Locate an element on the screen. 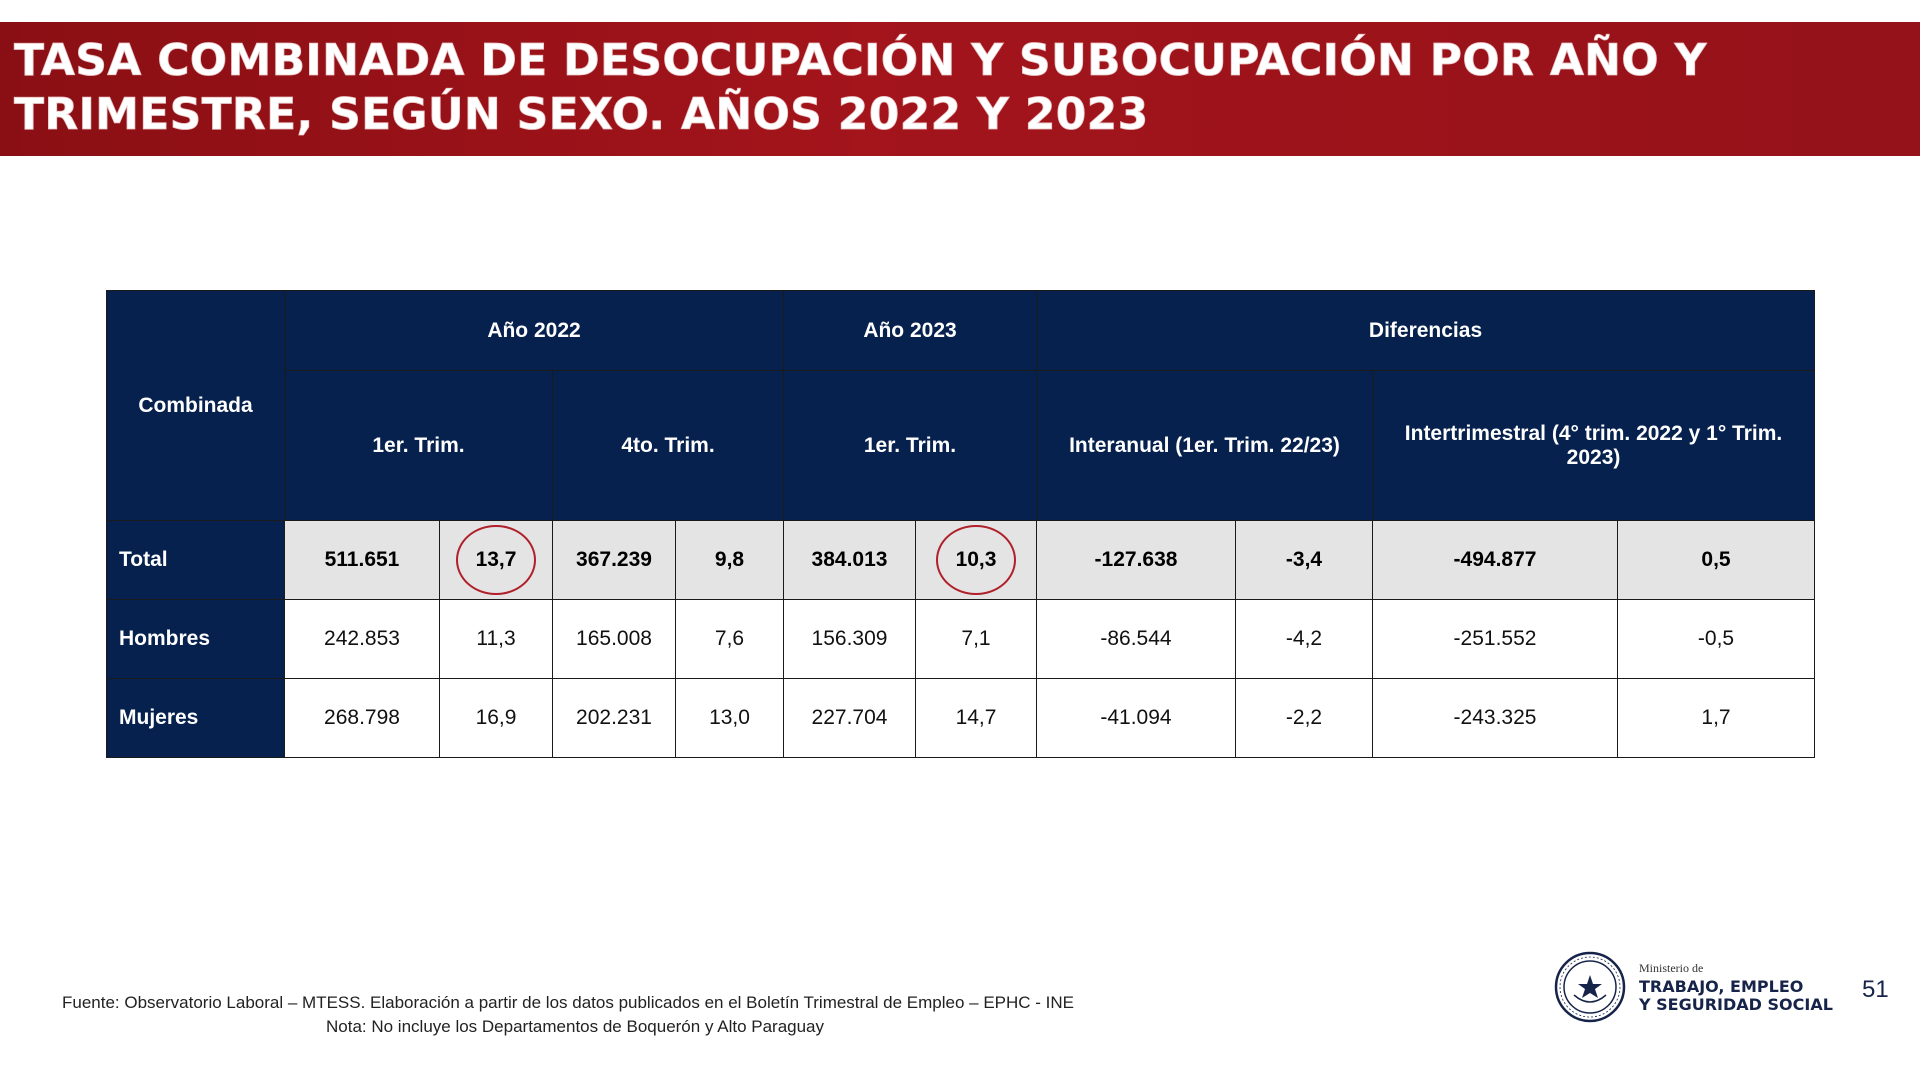 The image size is (1920, 1079). table-cell: 9,8 is located at coordinates (729, 560).